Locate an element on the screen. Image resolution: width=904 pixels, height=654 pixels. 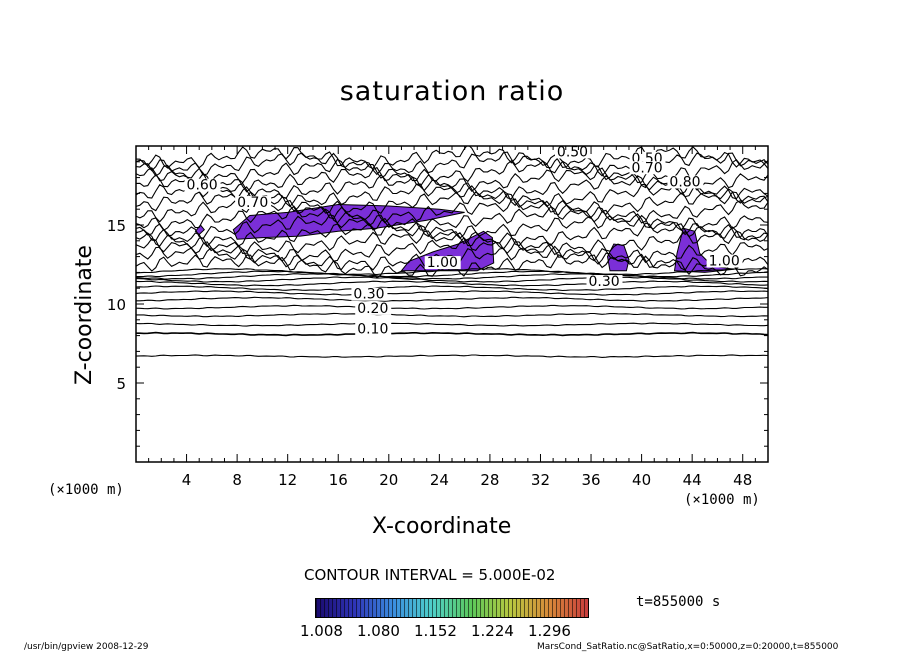
contour-interval: CONTOUR INTERVAL = 5.000E-02 is located at coordinates (430, 575).